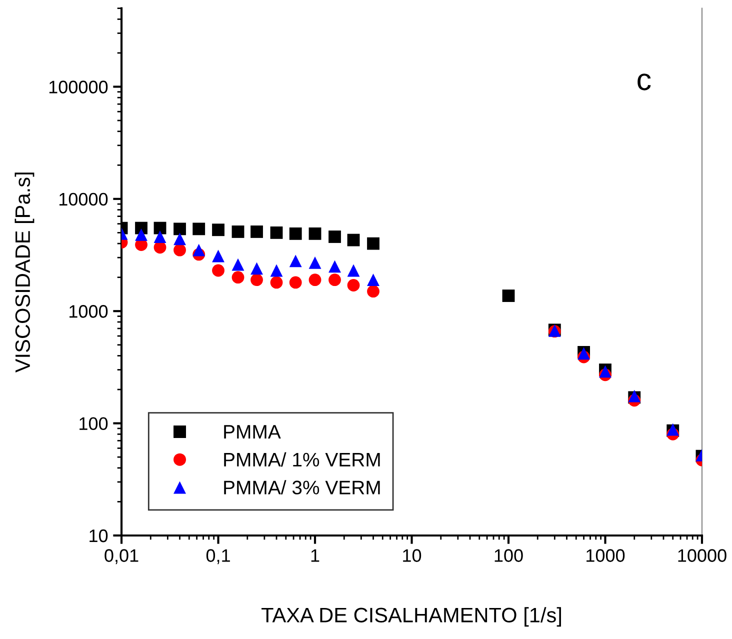  Describe the element at coordinates (302, 487) in the screenshot. I see `legend-label: PMMA/ 3% VERM` at that location.